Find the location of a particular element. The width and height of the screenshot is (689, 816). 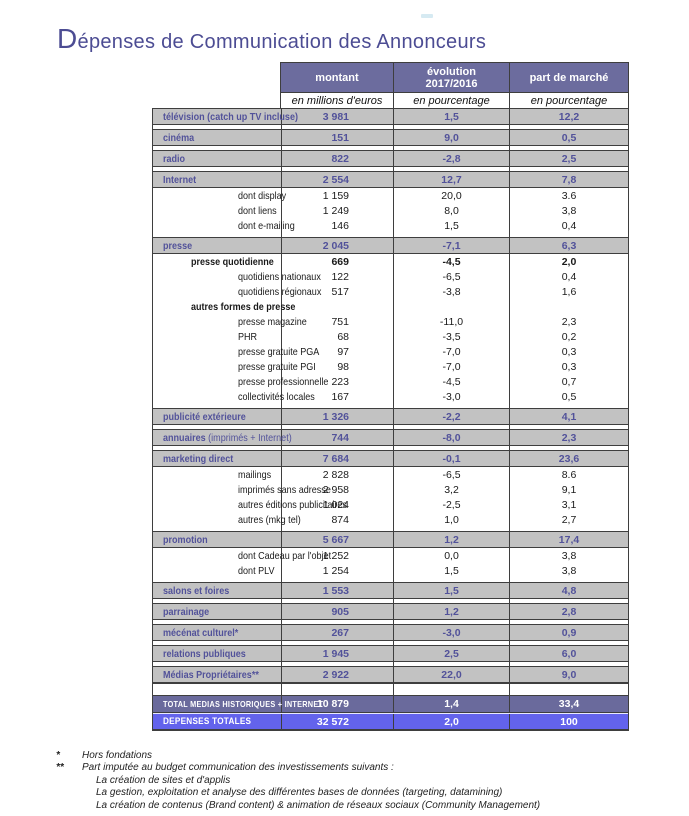

row-label-cell: presse is located at coordinates (217, 245).